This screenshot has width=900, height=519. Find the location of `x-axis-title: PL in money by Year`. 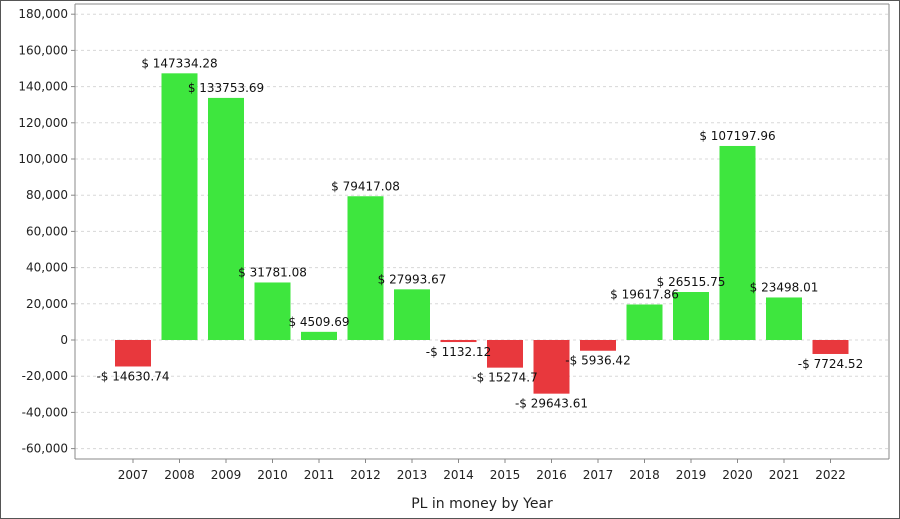

x-axis-title: PL in money by Year is located at coordinates (482, 504).